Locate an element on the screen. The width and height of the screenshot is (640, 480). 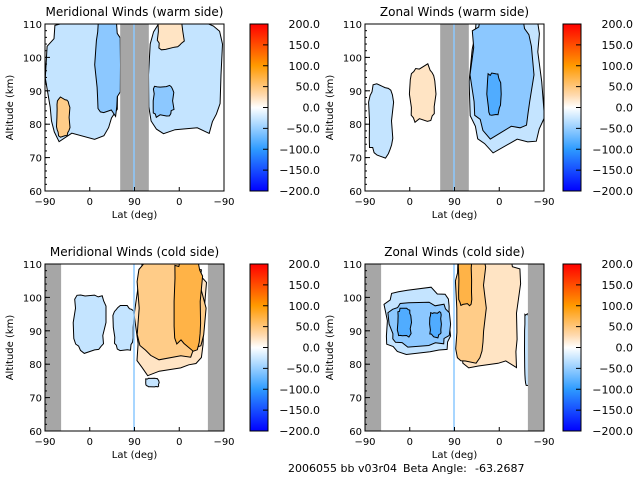
chart-title: Zonal Winds (warm side) is located at coordinates (454, 12).